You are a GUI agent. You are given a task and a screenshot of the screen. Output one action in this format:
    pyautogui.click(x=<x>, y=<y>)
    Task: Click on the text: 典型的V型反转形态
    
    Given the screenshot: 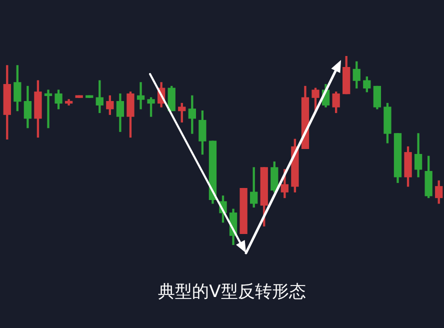 What is the action you would take?
    pyautogui.click(x=232, y=292)
    